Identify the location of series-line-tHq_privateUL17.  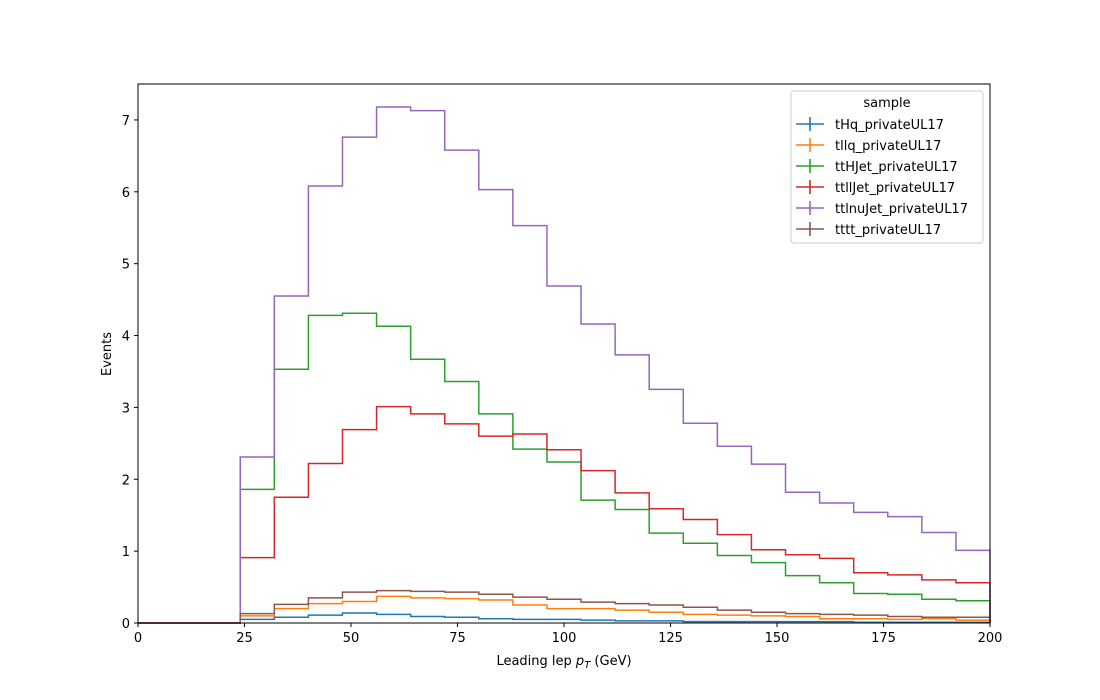
(564, 618).